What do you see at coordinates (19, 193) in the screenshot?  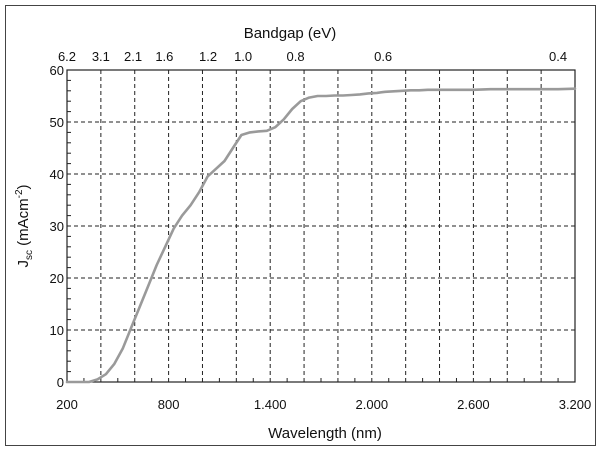 I see `y-label-sup: -2` at bounding box center [19, 193].